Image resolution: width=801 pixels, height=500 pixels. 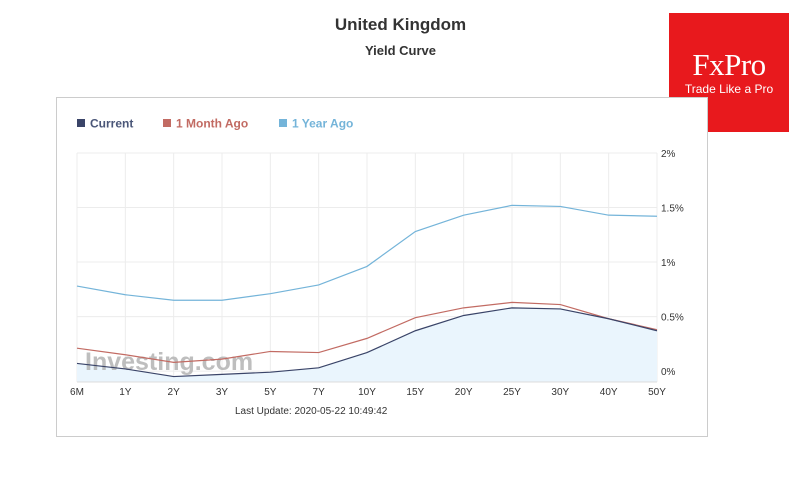 I want to click on series-line-current, so click(x=367, y=342).